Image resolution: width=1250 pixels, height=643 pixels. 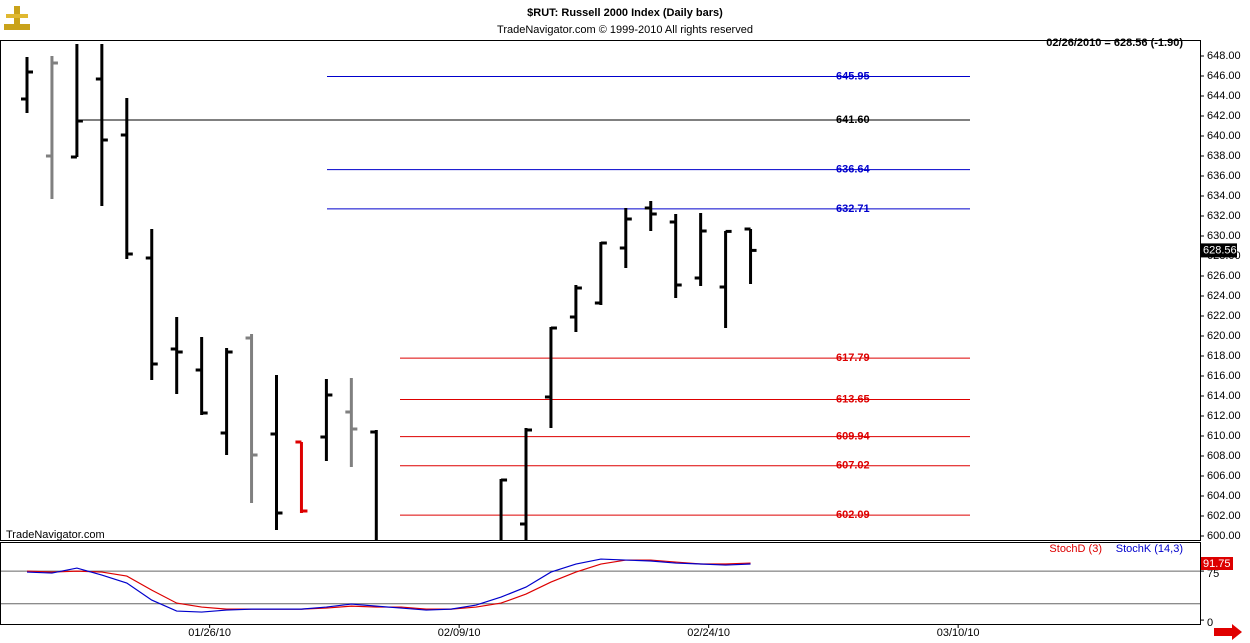 I want to click on y-tick-label: 612.00, so click(x=1224, y=416).